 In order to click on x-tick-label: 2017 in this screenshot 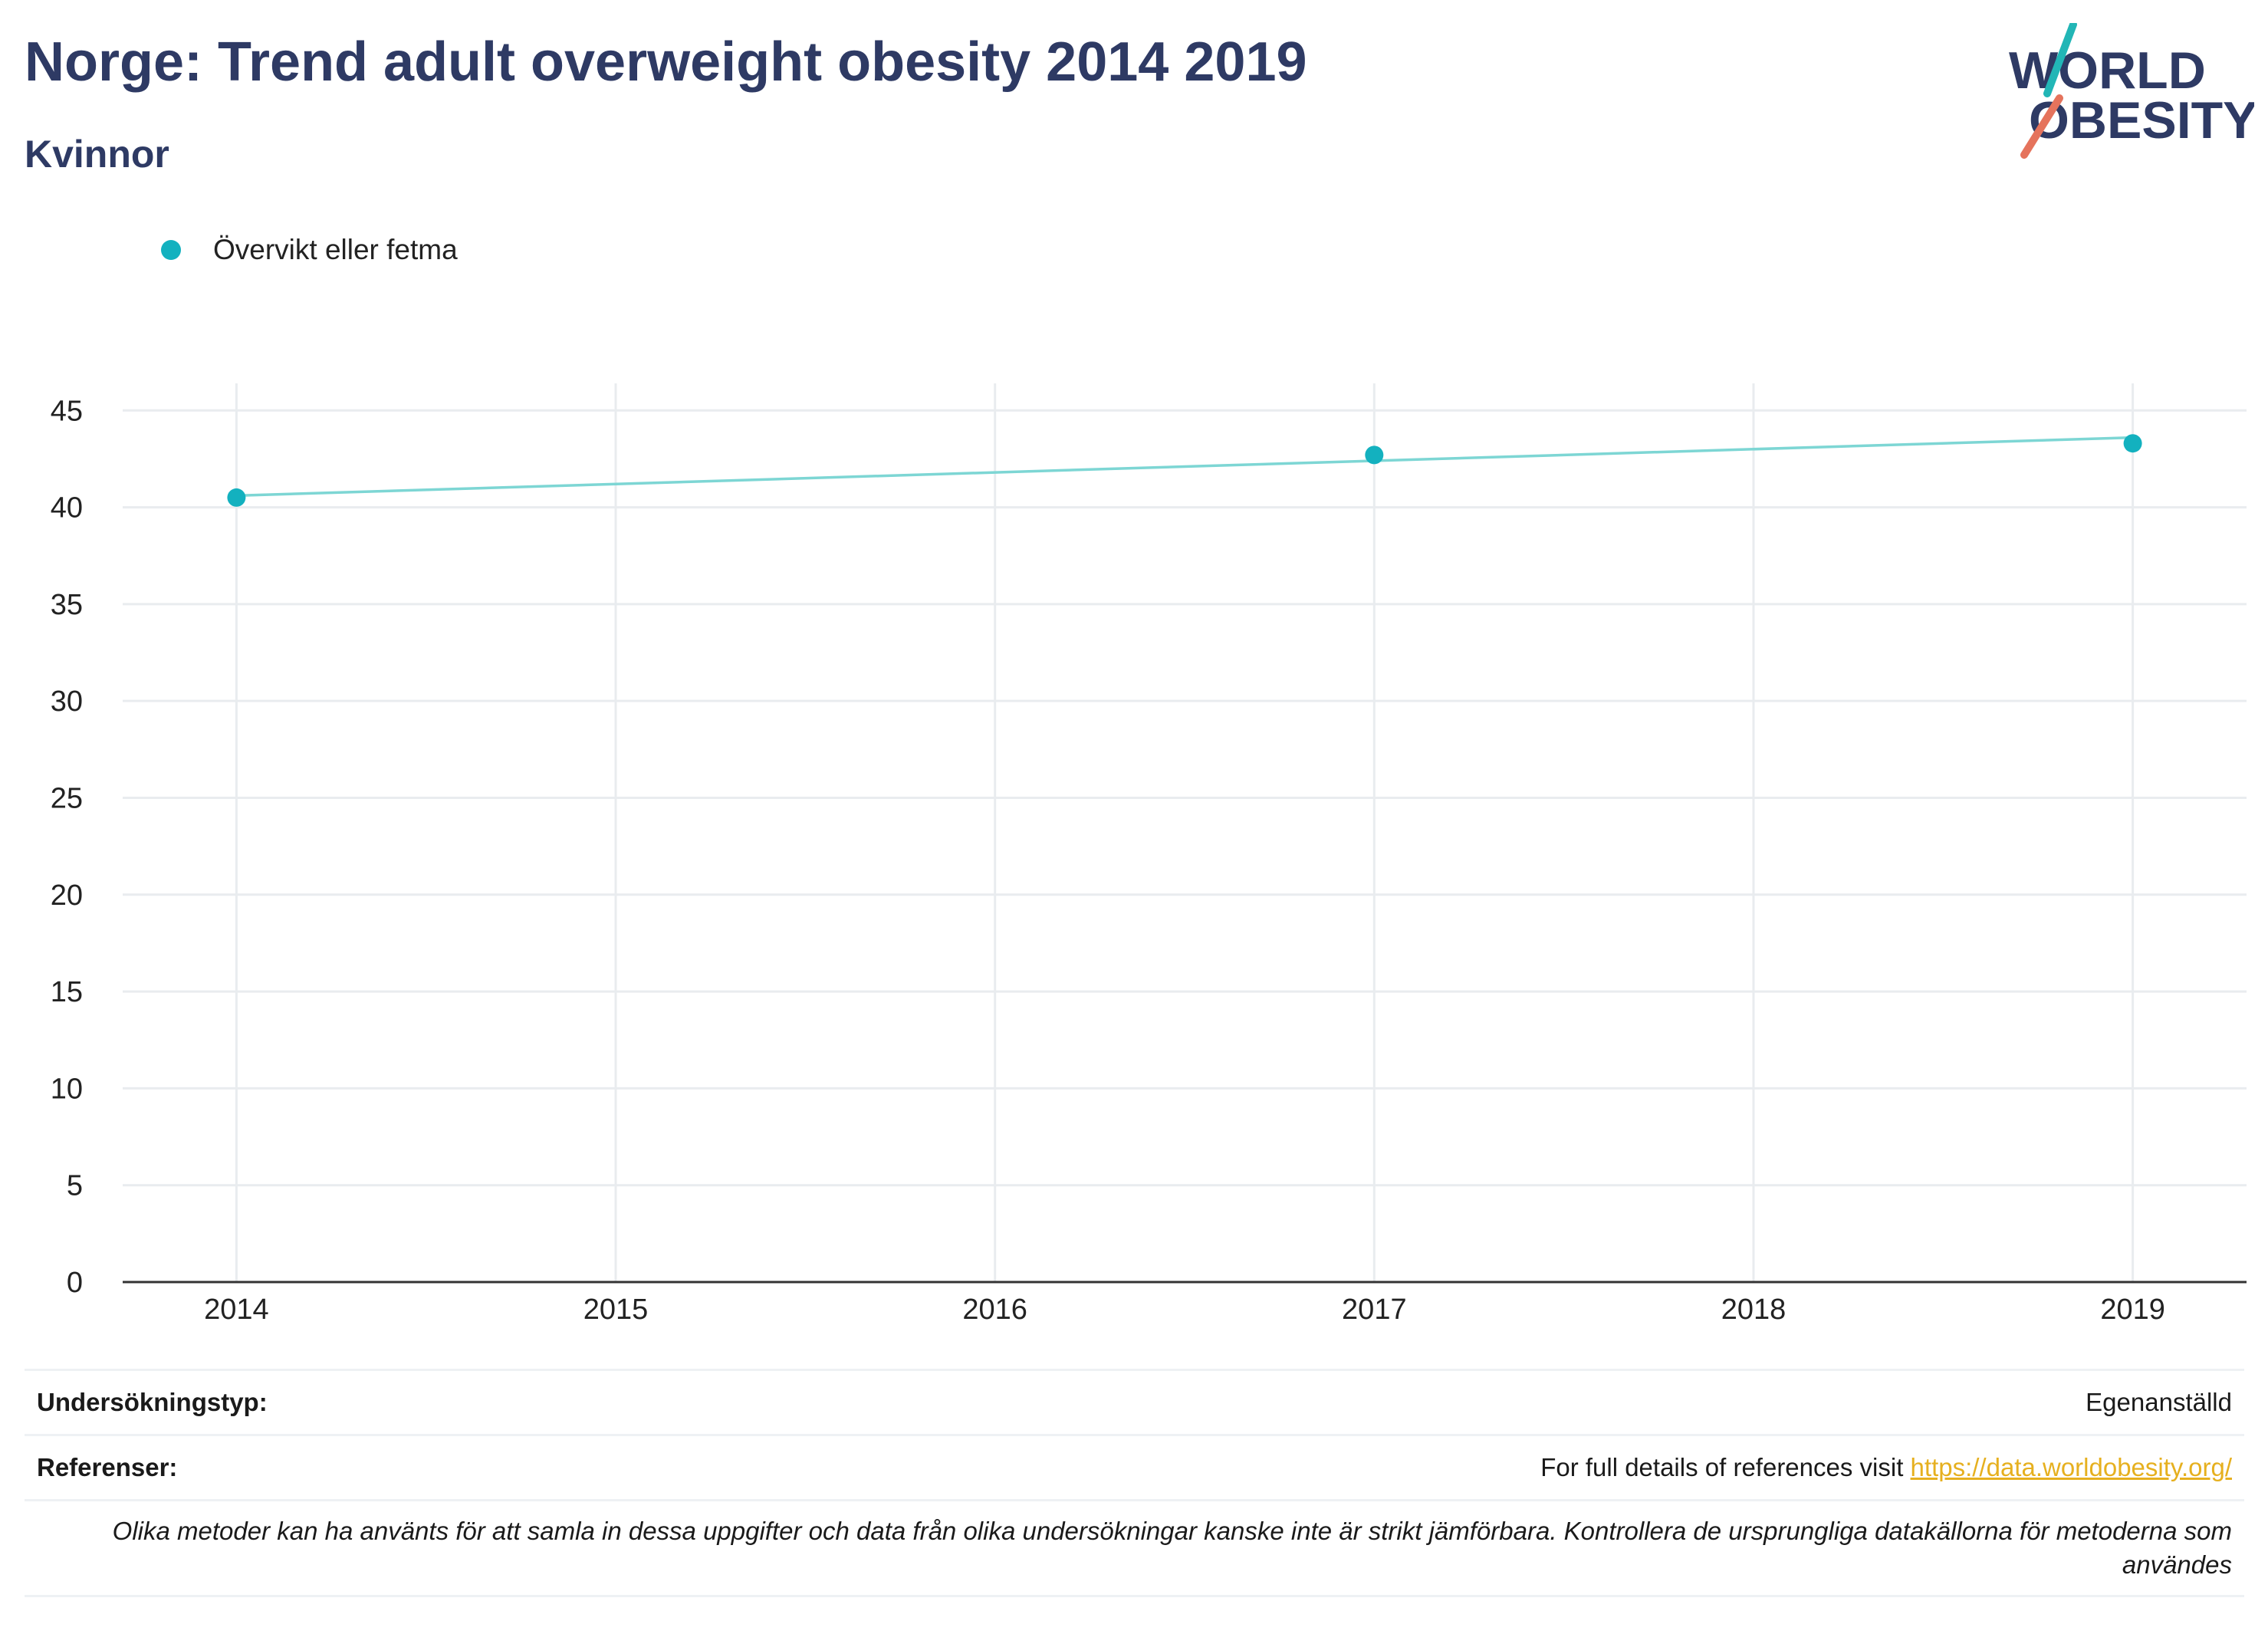, I will do `click(1374, 1310)`.